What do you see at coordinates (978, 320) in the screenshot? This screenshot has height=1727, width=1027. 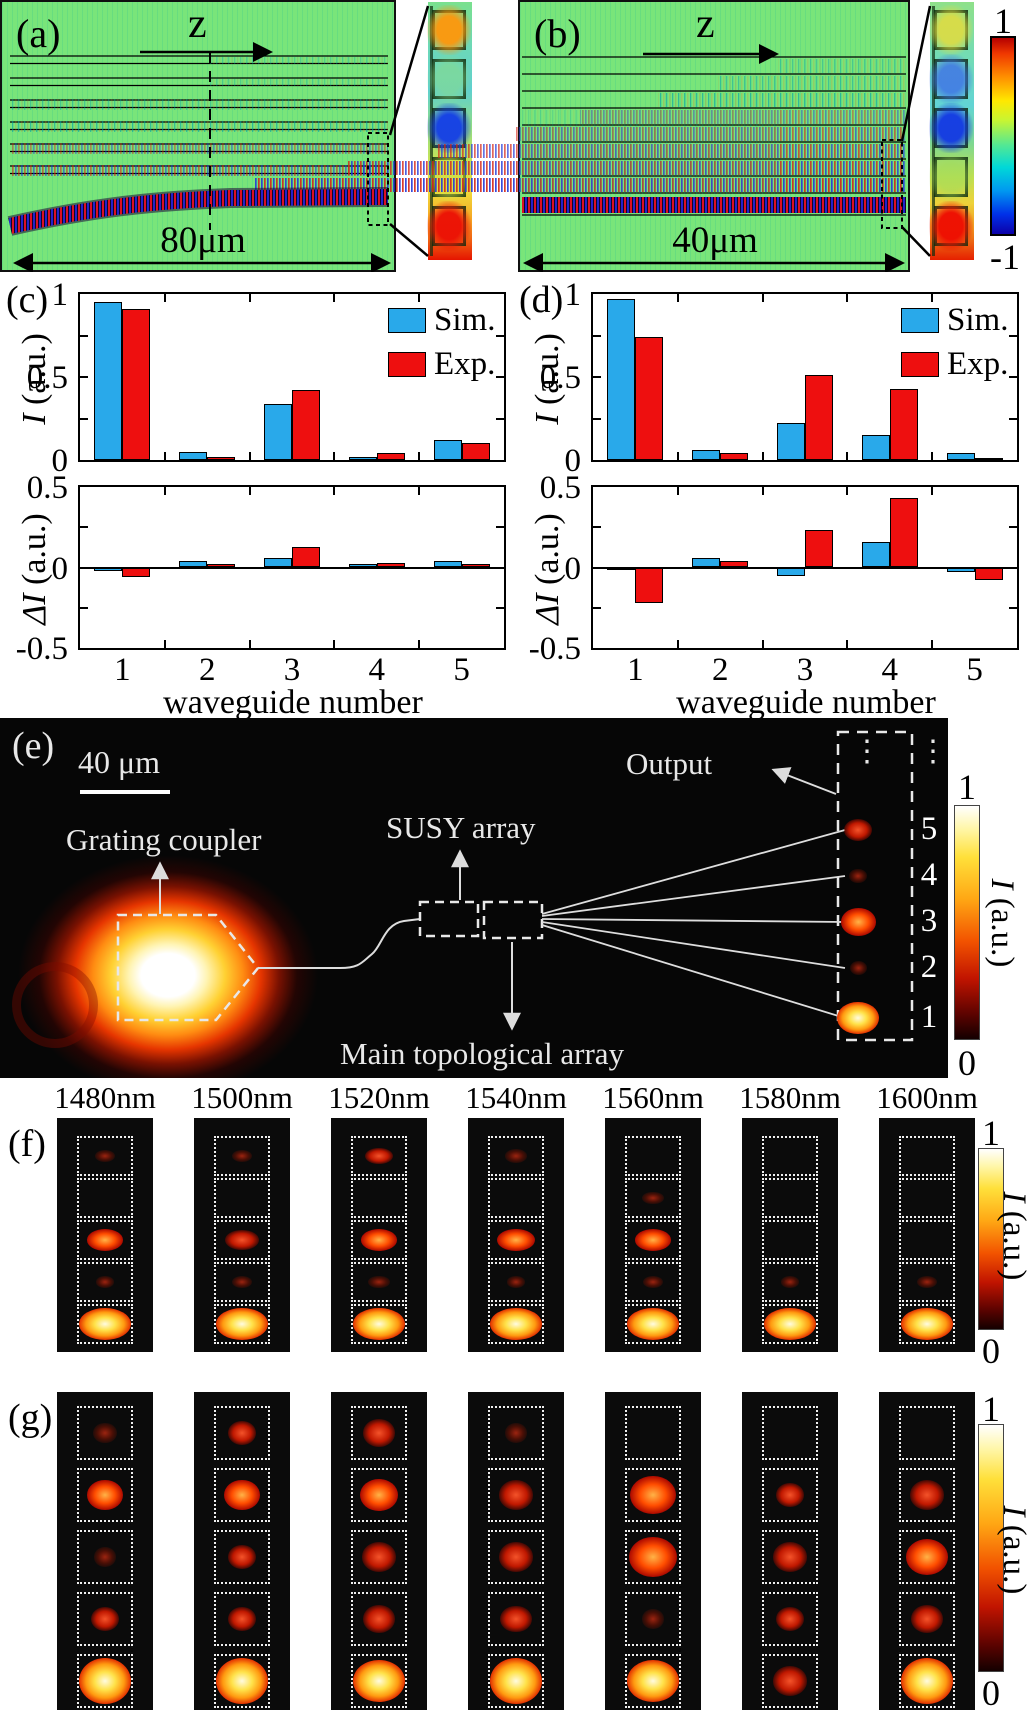 I see `legend-label-sim: Sim.` at bounding box center [978, 320].